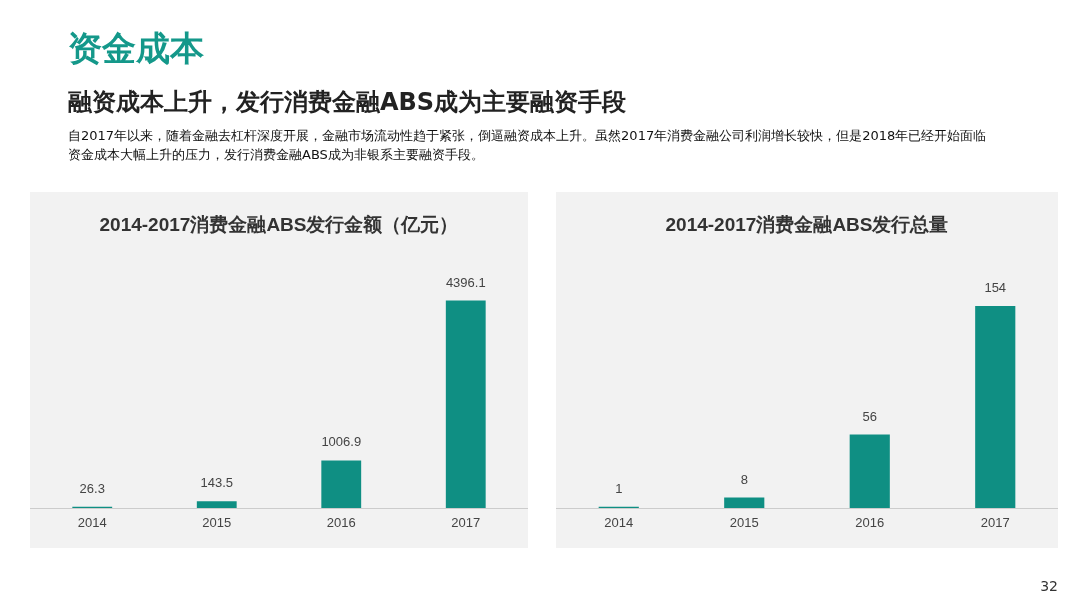  What do you see at coordinates (528, 145) in the screenshot?
I see `text: 自2017年以来，随着金融去杠杆深度开展，金融市场流动性趋于紧张，倒逼融资成本上升。虽然2017年消费金融公司利润增长较快，但是2018年已经开始面临资金成本大幅上升的压力，发行消费金融ABS成为非银系主要融资手段。` at bounding box center [528, 145].